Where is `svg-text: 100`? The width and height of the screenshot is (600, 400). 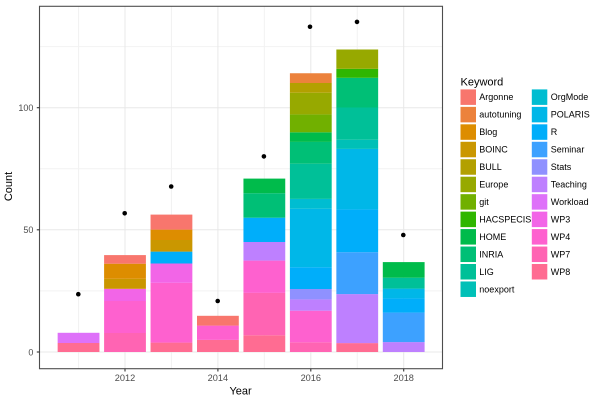
svg-text: 100 is located at coordinates (25, 108).